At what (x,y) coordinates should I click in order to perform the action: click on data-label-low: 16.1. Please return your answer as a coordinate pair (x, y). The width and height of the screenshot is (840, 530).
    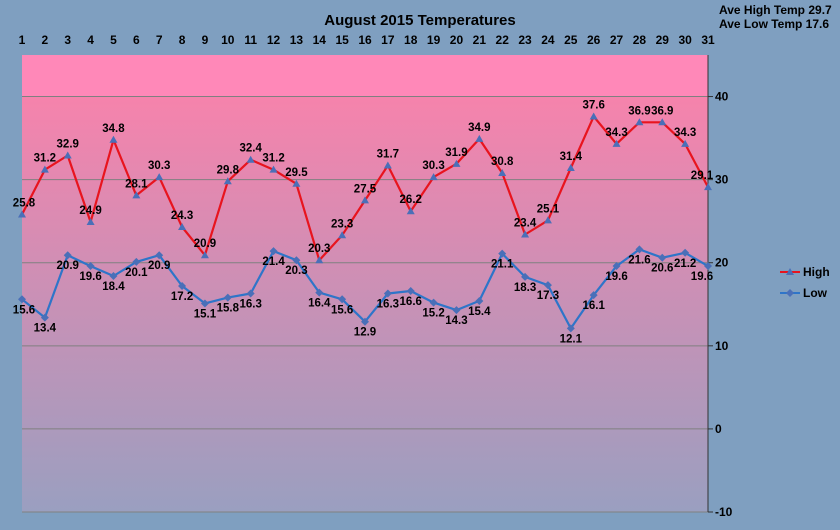
    Looking at the image, I should click on (593, 306).